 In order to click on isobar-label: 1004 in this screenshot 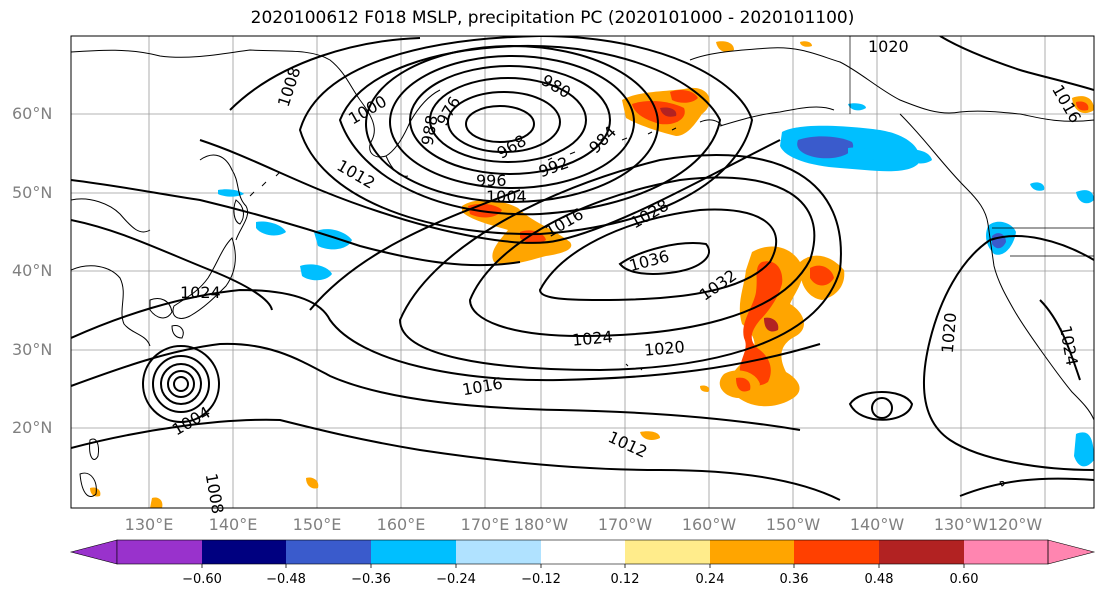, I will do `click(506, 196)`.